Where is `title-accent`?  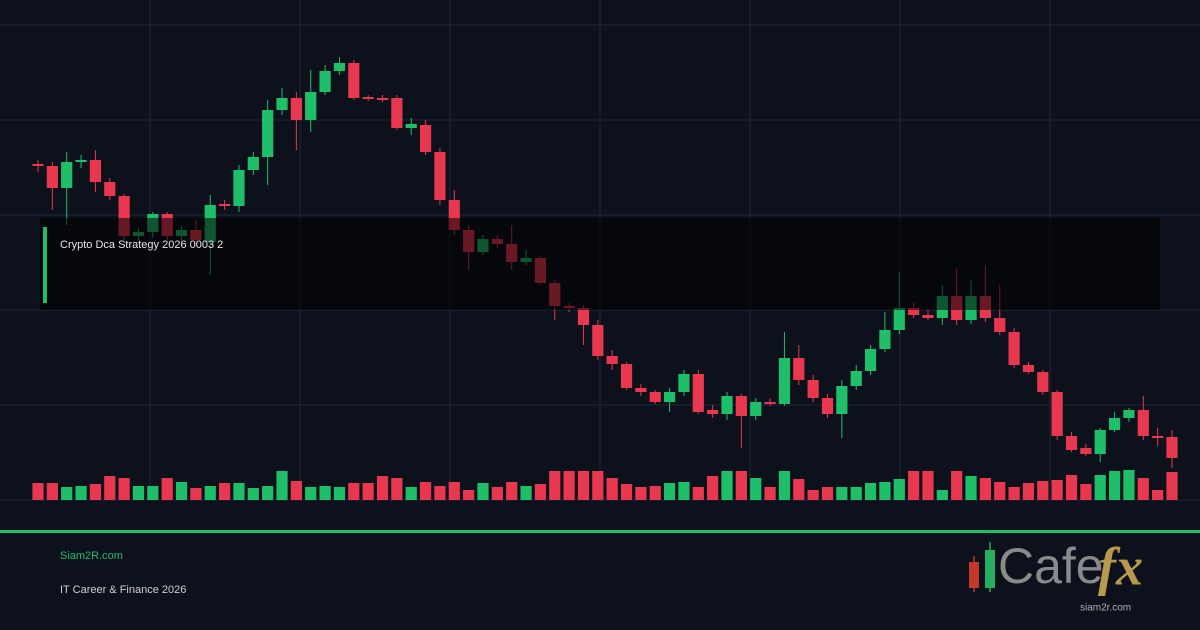
title-accent is located at coordinates (45, 265).